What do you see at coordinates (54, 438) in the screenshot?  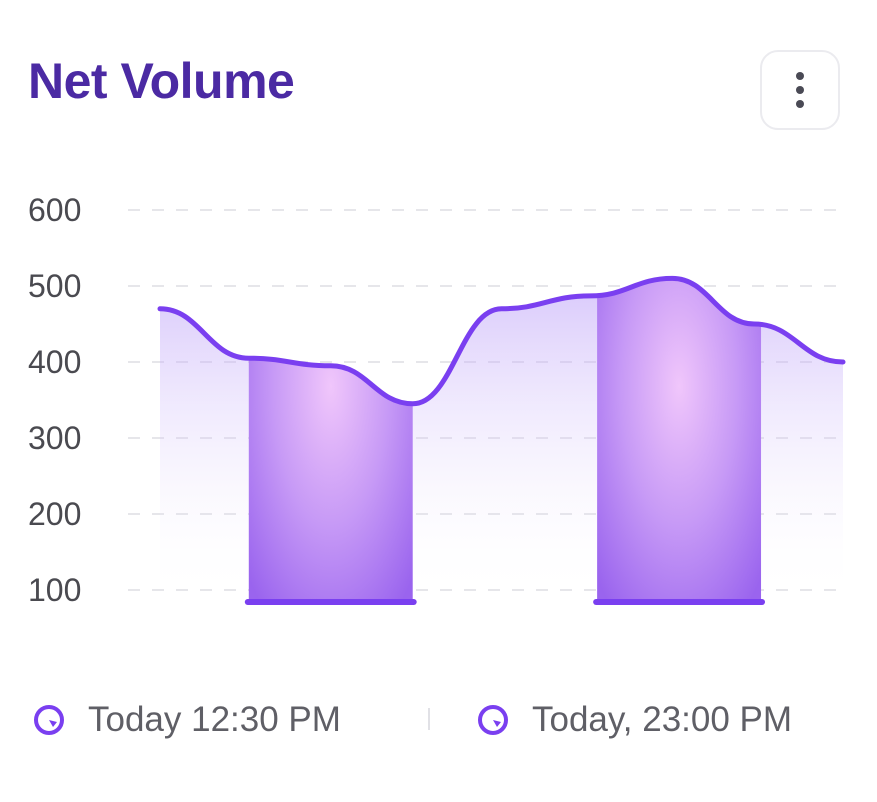 I see `y-tick-label: 300` at bounding box center [54, 438].